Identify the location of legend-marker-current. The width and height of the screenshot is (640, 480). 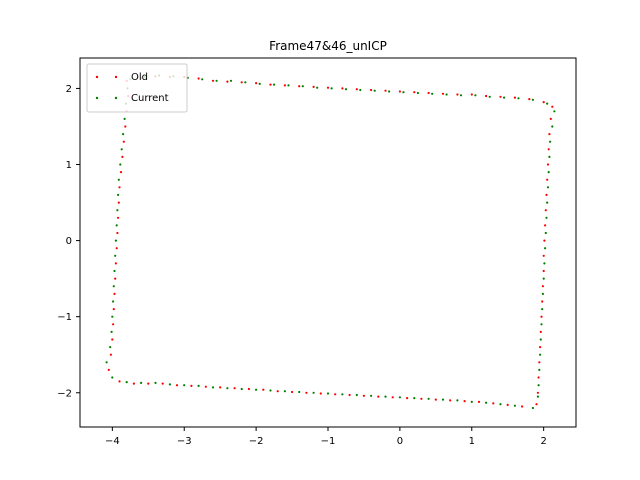
(116, 98).